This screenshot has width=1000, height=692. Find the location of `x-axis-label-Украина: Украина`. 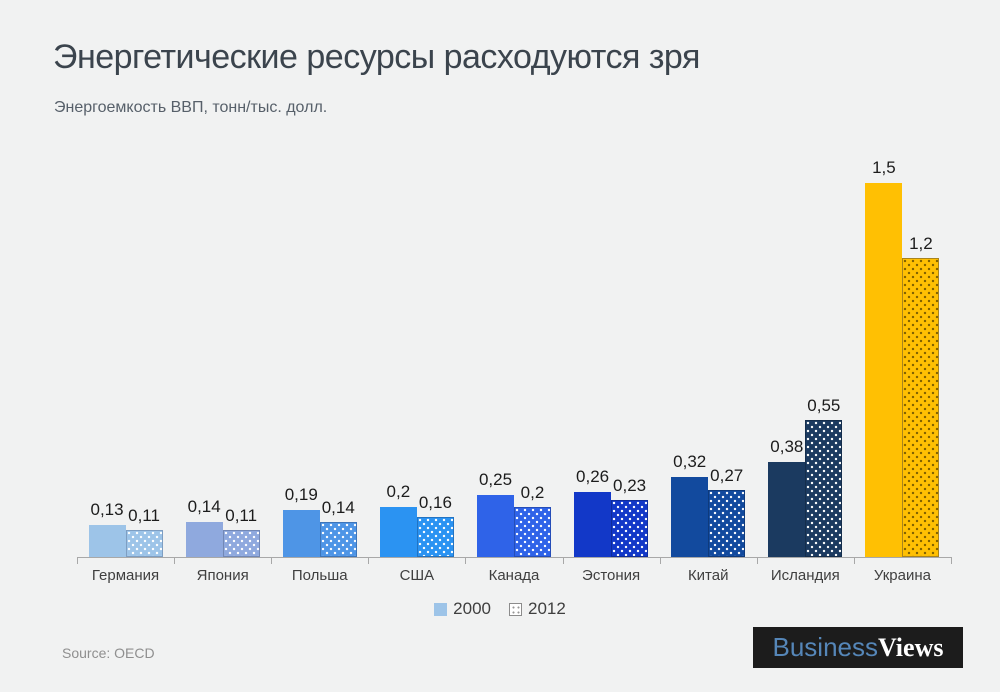

x-axis-label-Украина: Украина is located at coordinates (902, 575).